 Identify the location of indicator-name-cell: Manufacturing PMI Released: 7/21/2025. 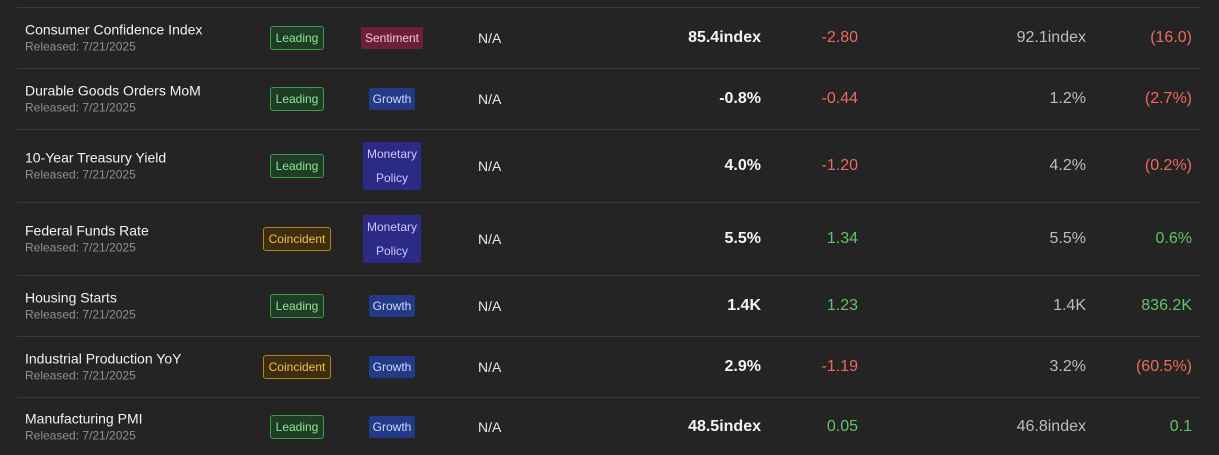
(84, 426).